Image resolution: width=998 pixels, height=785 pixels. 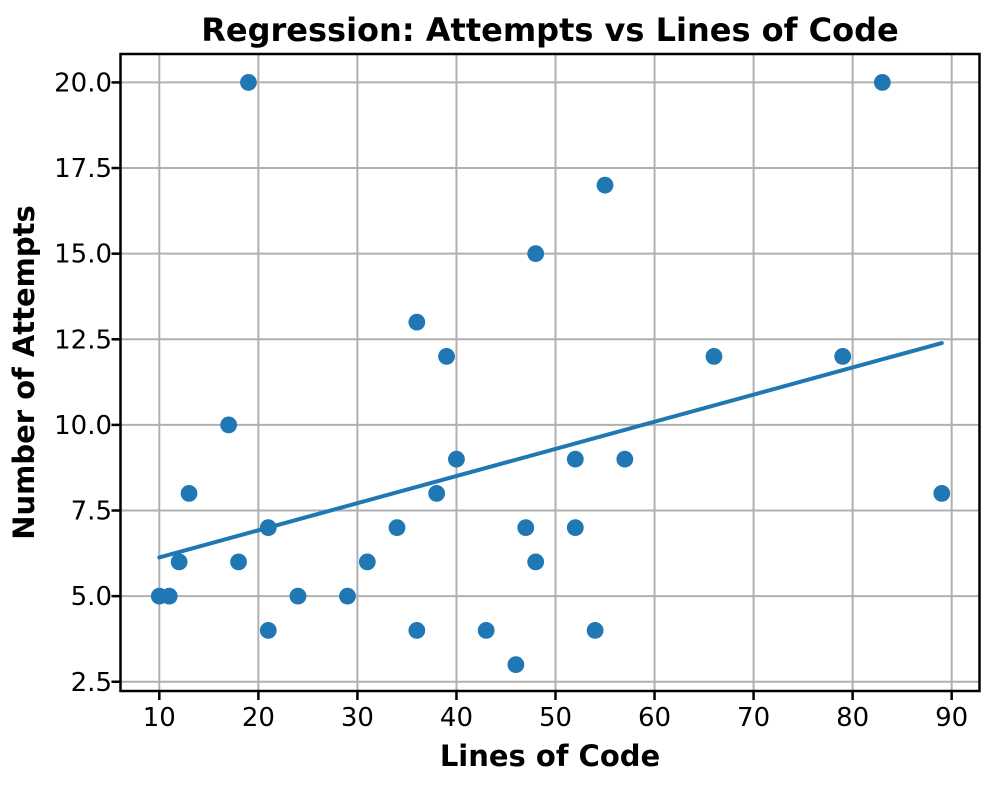 What do you see at coordinates (83, 83) in the screenshot?
I see `y-tick-label: 20.0` at bounding box center [83, 83].